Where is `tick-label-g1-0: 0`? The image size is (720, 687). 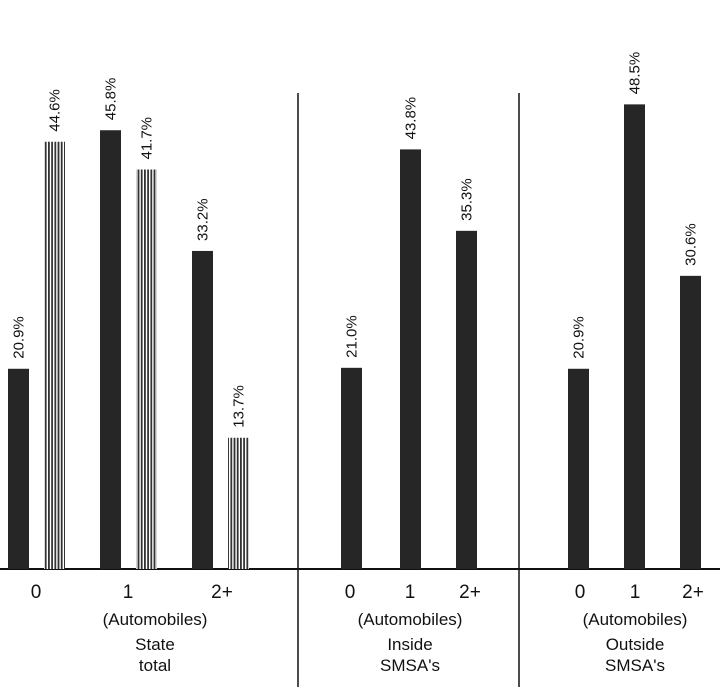
tick-label-g1-0: 0 is located at coordinates (350, 592).